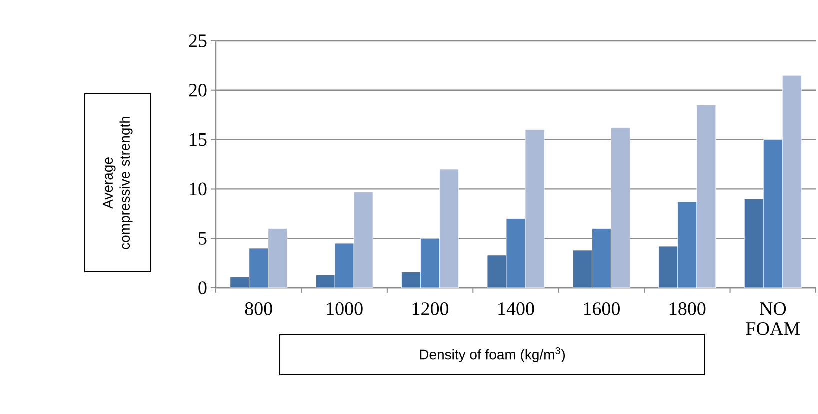  What do you see at coordinates (345, 309) in the screenshot?
I see `x-tick-label: 1000` at bounding box center [345, 309].